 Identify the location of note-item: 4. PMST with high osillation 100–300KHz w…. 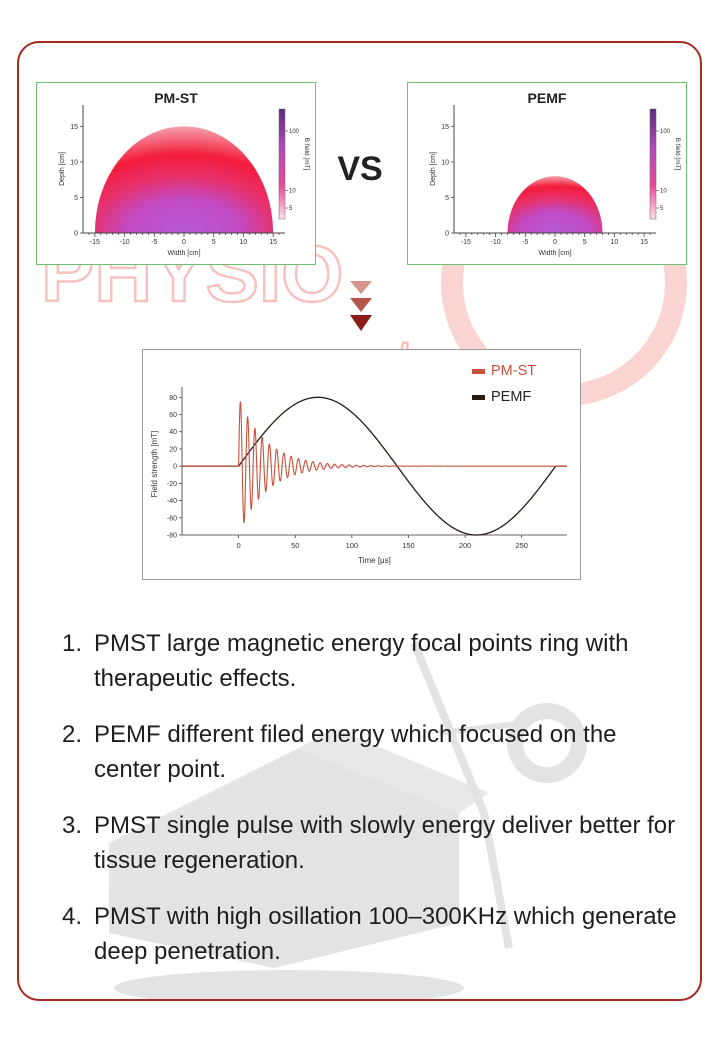
(372, 934).